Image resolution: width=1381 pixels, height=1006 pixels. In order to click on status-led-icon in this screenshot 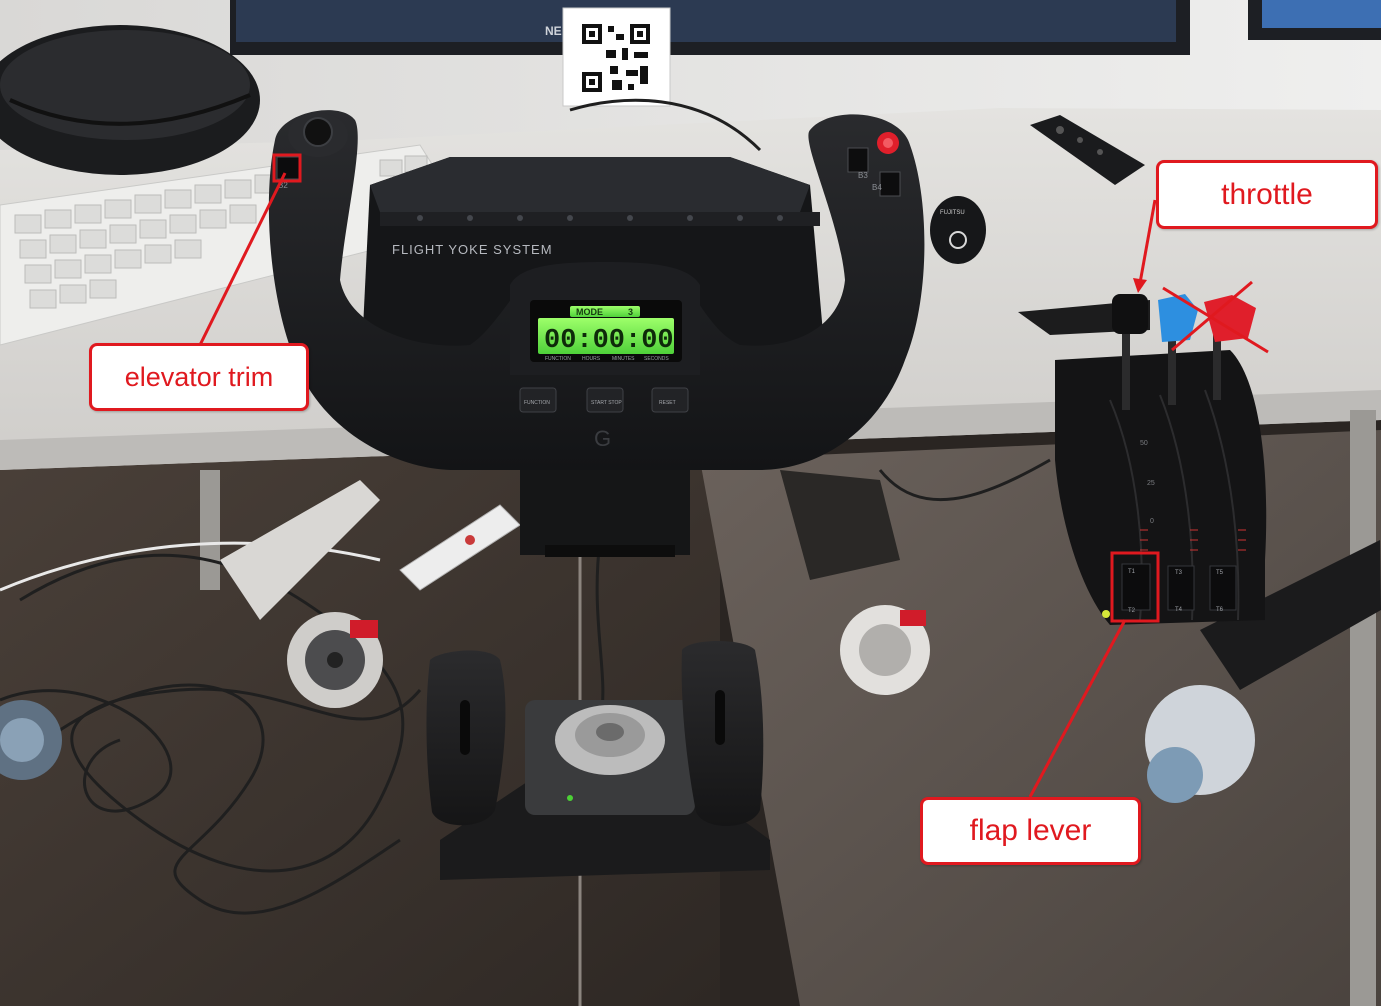, I will do `click(1106, 614)`.